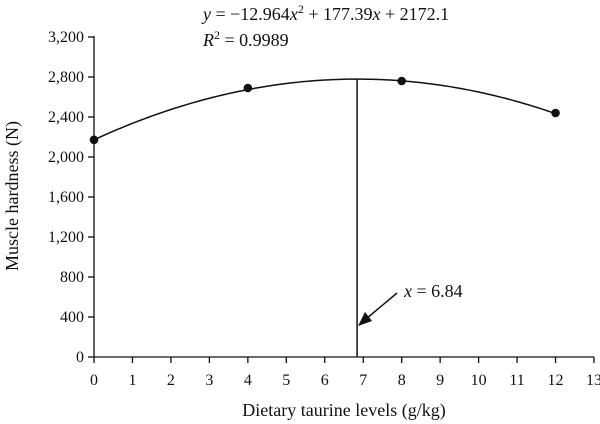  Describe the element at coordinates (325, 380) in the screenshot. I see `x-tick-label: 6` at that location.